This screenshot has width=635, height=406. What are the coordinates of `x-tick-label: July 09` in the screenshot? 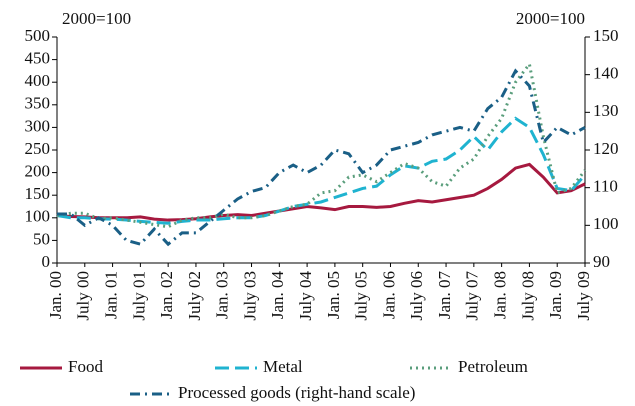 It's located at (583, 296).